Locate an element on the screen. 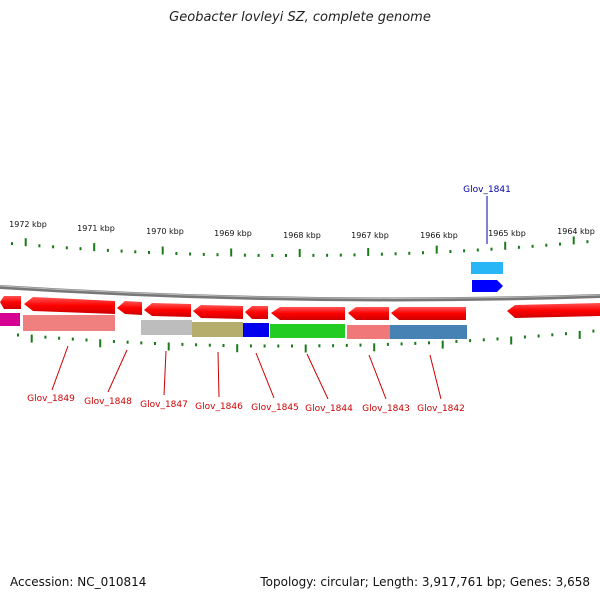 The width and height of the screenshot is (600, 600). kbp-label: 1969 kbp is located at coordinates (233, 233).